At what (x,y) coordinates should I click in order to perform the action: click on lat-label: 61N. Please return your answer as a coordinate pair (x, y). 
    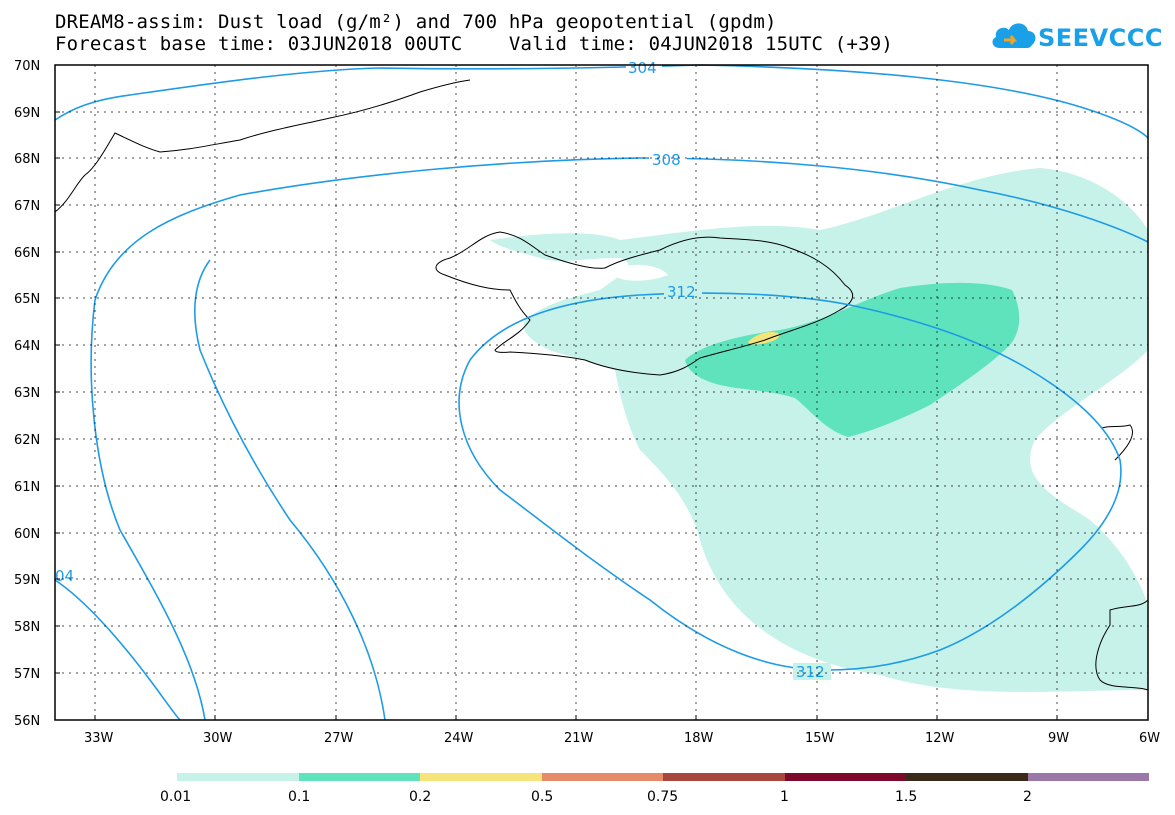
    Looking at the image, I should click on (27, 487).